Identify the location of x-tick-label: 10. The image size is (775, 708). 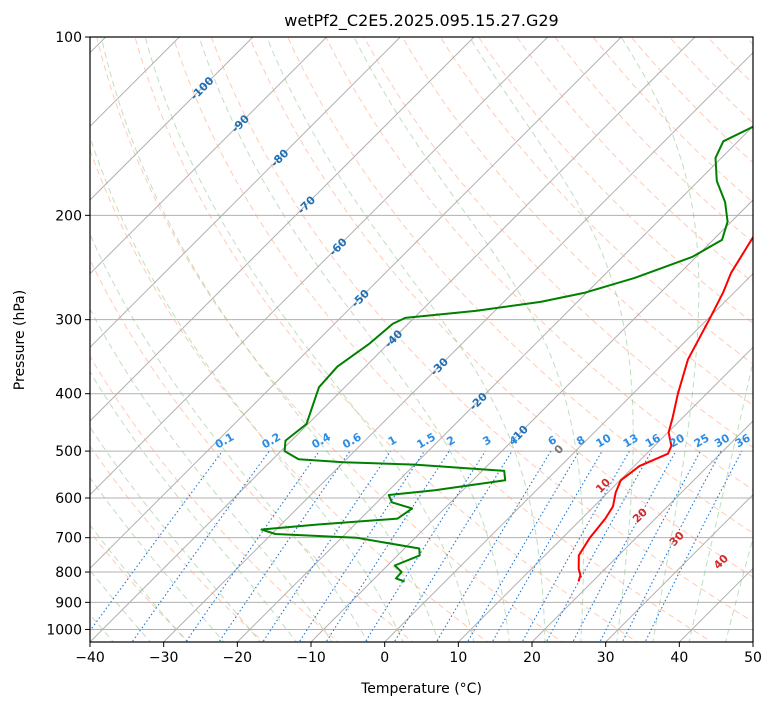
(458, 658).